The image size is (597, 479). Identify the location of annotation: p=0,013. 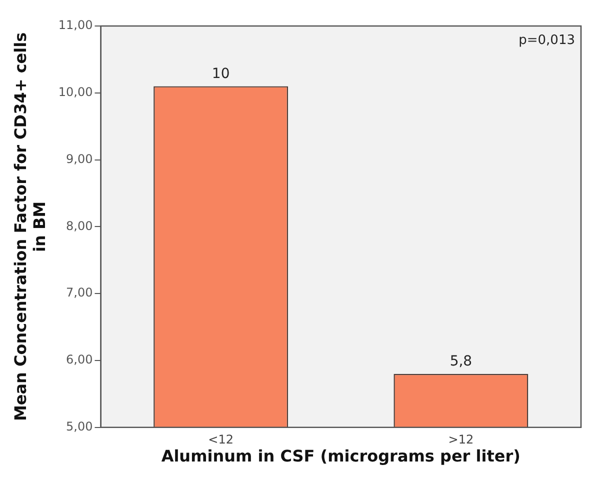
(546, 40).